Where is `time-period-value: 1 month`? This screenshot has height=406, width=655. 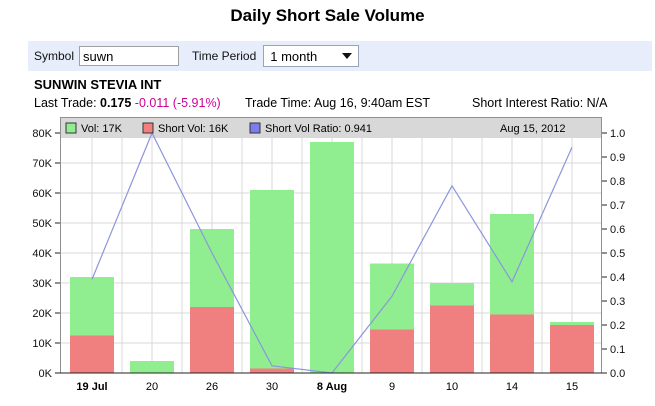
time-period-value: 1 month is located at coordinates (294, 56).